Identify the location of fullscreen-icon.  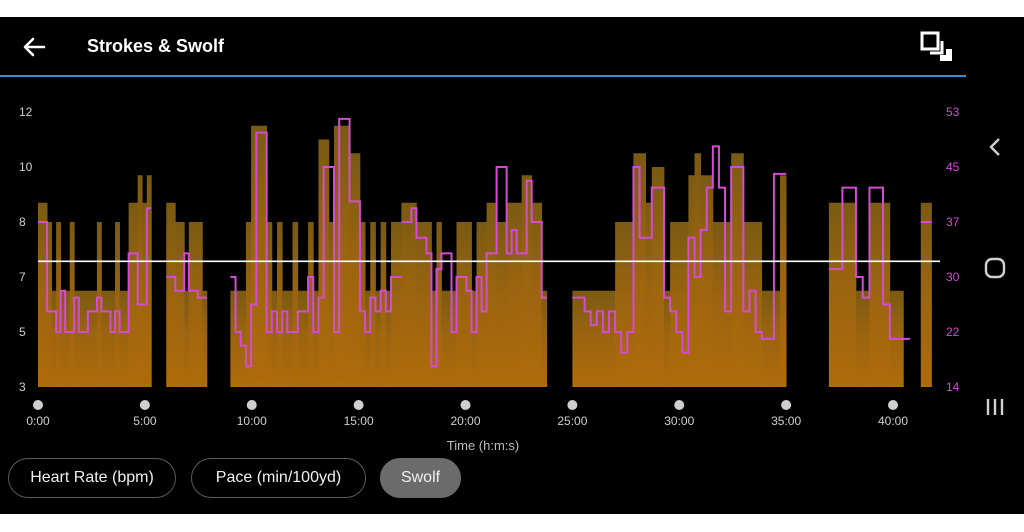
(936, 47).